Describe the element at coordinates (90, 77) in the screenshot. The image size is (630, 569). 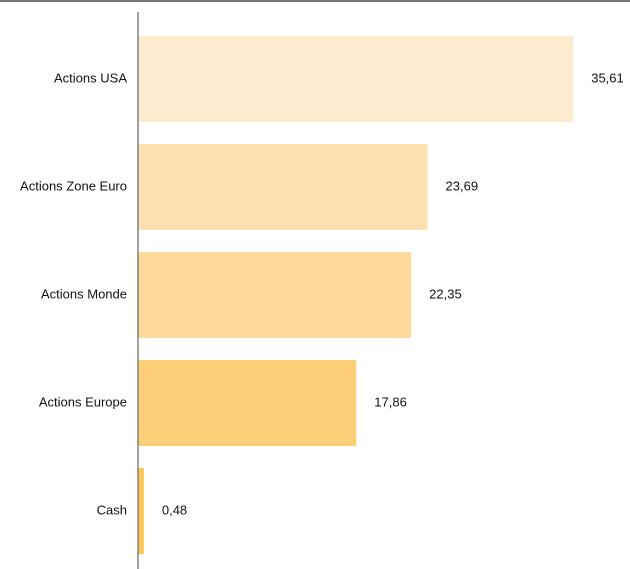
I see `category-label-0: Actions USA` at that location.